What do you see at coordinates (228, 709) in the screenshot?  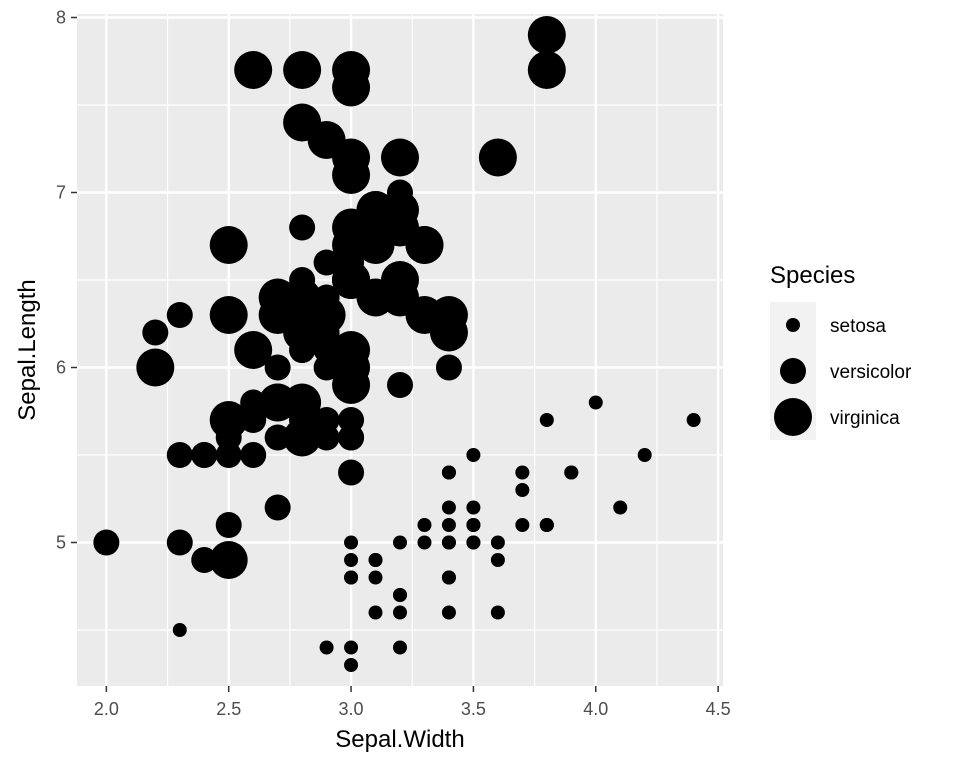 I see `x-tick-label: 2.5` at bounding box center [228, 709].